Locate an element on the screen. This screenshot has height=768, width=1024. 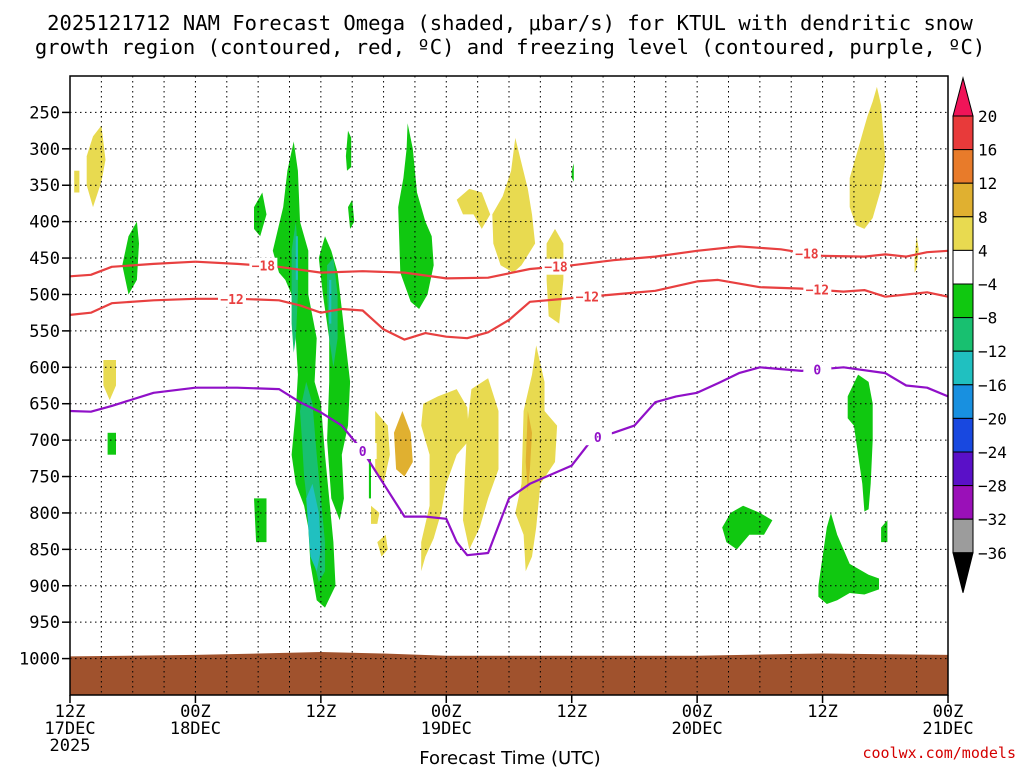
isotherm-minus18-label-2: −18 is located at coordinates (807, 254).